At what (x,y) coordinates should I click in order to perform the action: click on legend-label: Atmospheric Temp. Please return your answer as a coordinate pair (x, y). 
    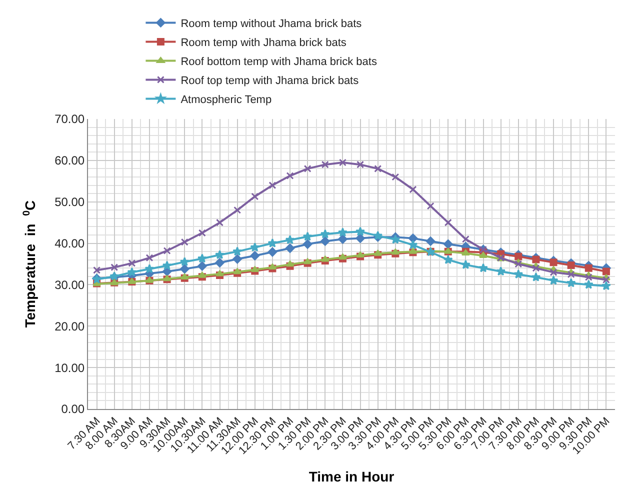
    Looking at the image, I should click on (226, 100).